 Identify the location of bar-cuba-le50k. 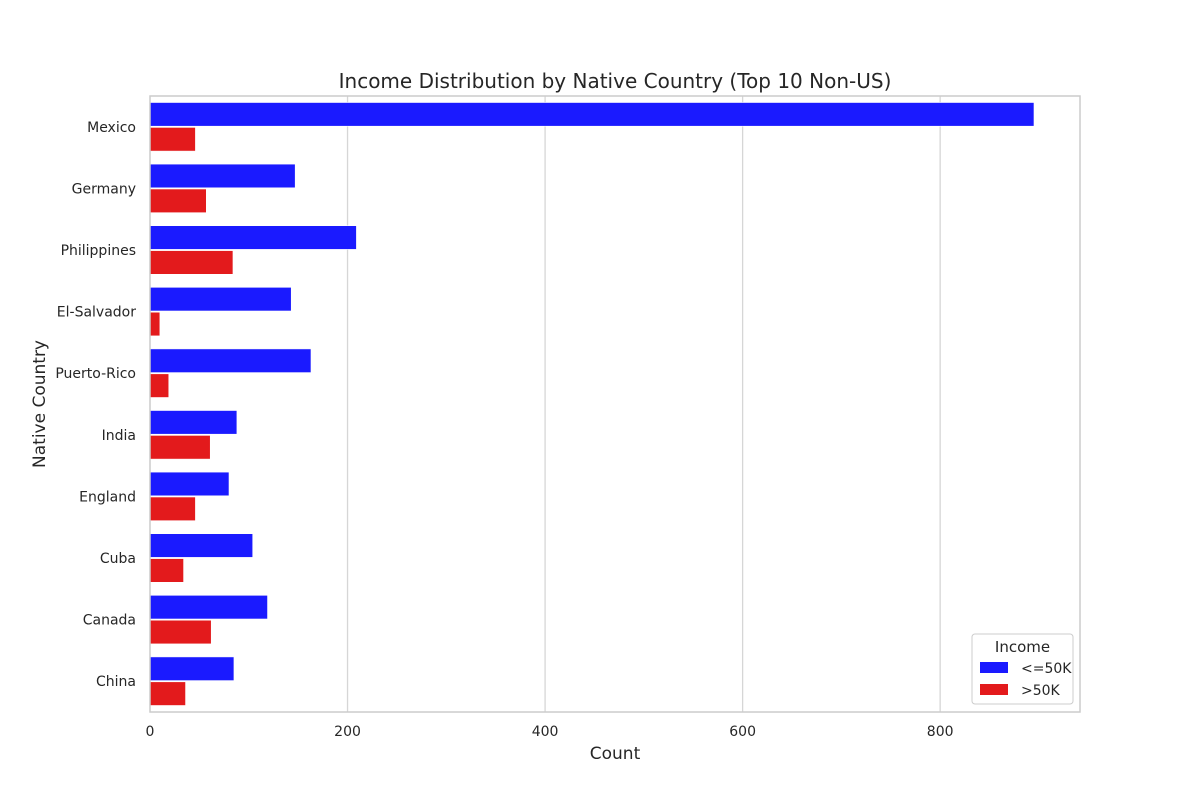
(201, 545).